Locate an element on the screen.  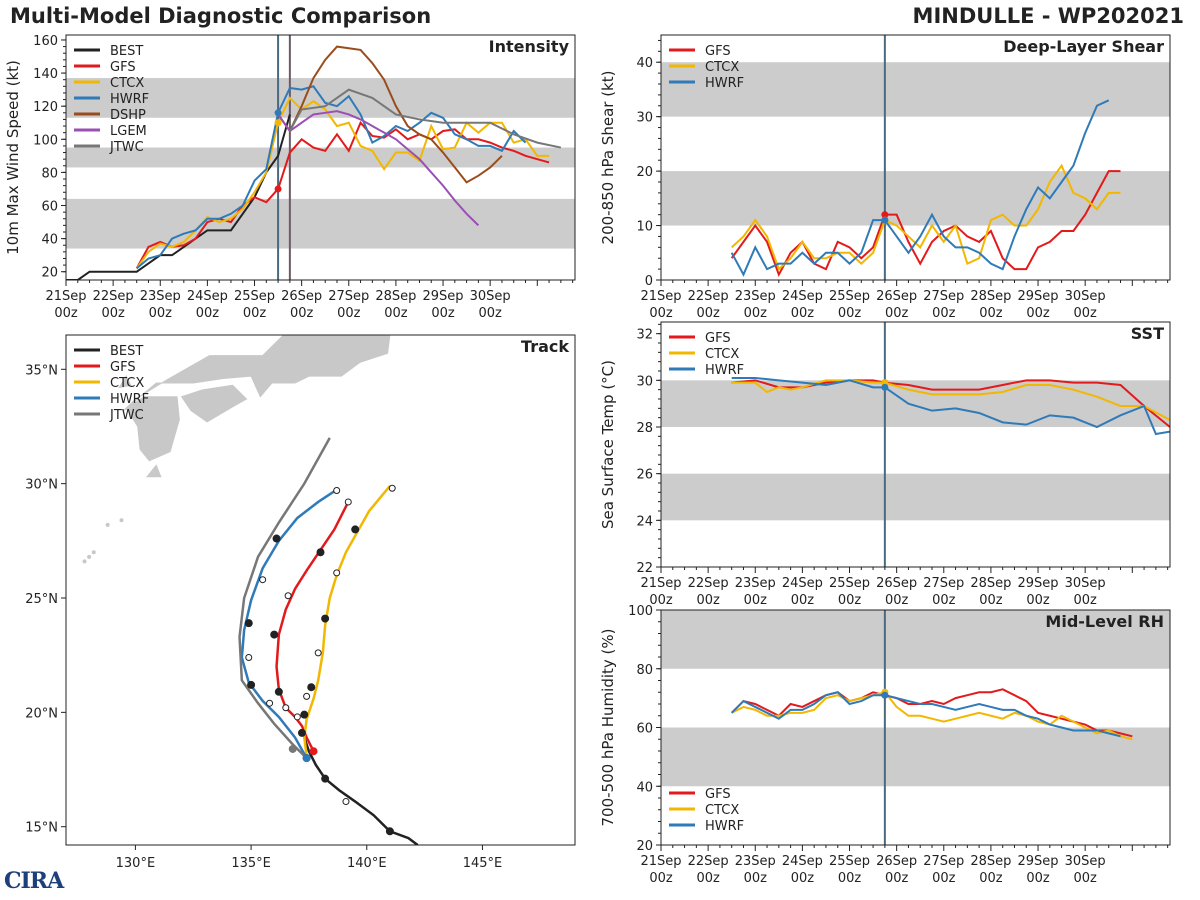
y-axis-label: 200-850 hPa Shear (kt) is located at coordinates (608, 158).